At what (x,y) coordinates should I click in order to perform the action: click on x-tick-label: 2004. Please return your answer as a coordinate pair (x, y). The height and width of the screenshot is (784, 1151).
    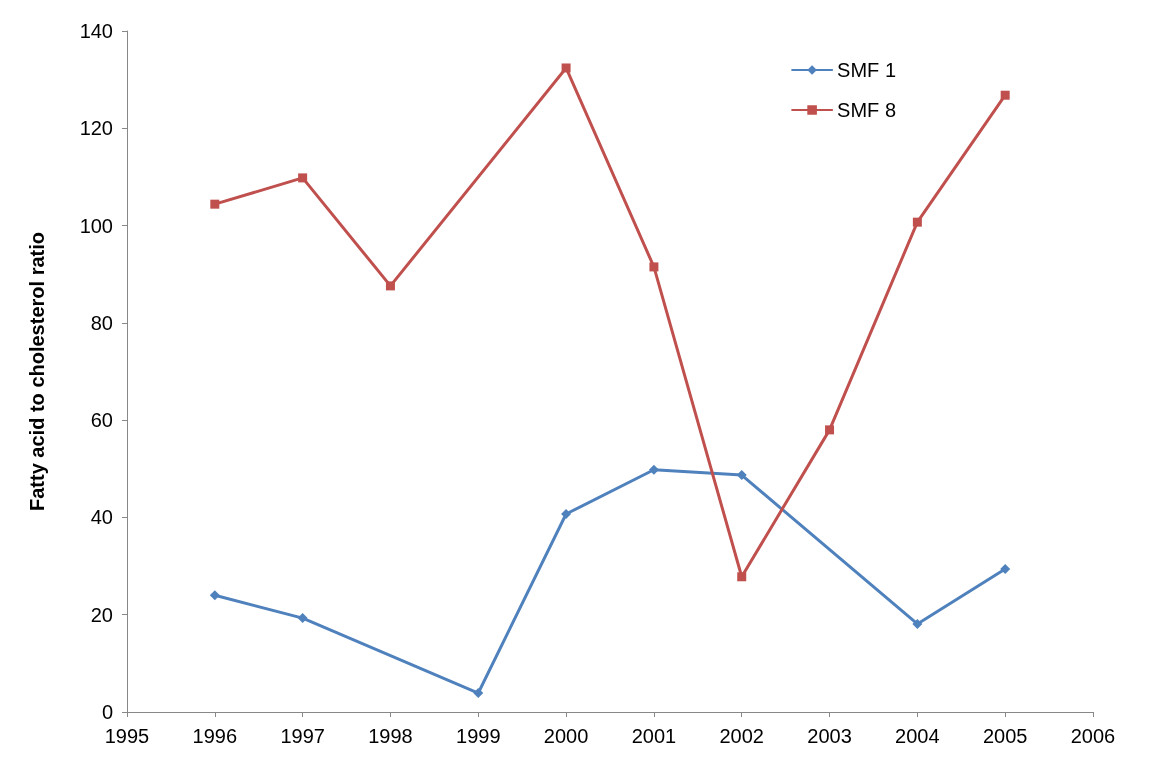
    Looking at the image, I should click on (917, 736).